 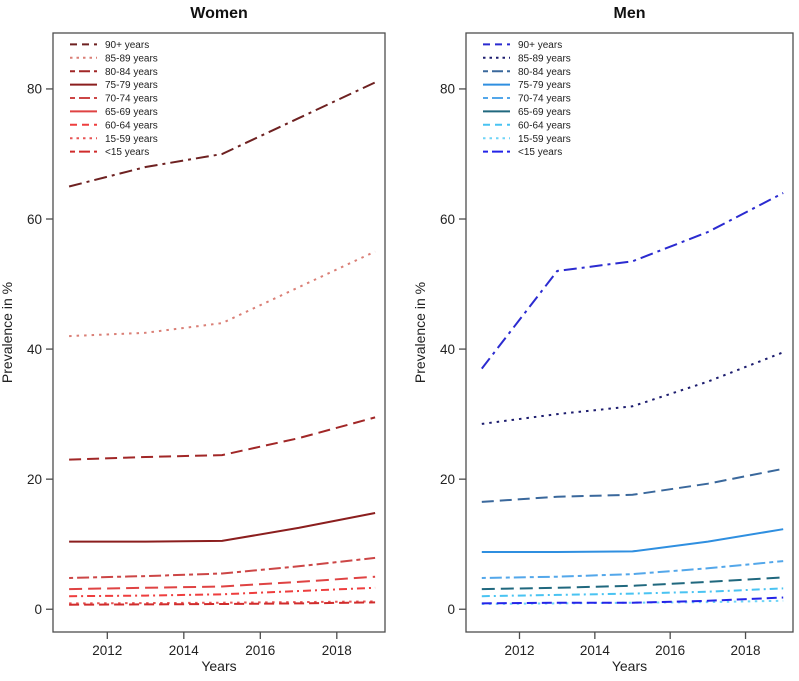 I want to click on chart-title: Men, so click(x=630, y=13).